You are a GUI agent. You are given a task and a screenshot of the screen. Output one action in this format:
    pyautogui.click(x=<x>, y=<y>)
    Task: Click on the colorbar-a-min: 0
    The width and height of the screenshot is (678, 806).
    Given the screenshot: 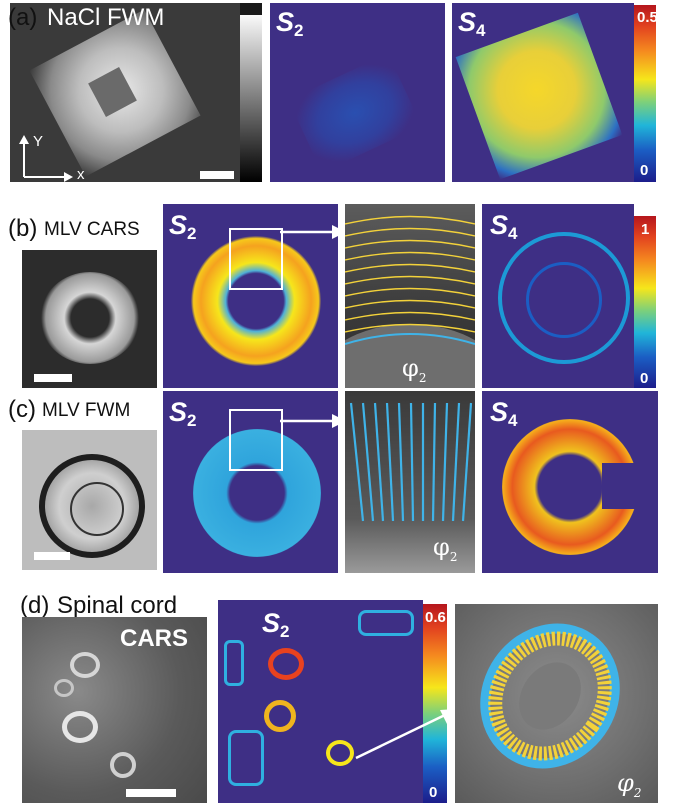 What is the action you would take?
    pyautogui.click(x=644, y=170)
    